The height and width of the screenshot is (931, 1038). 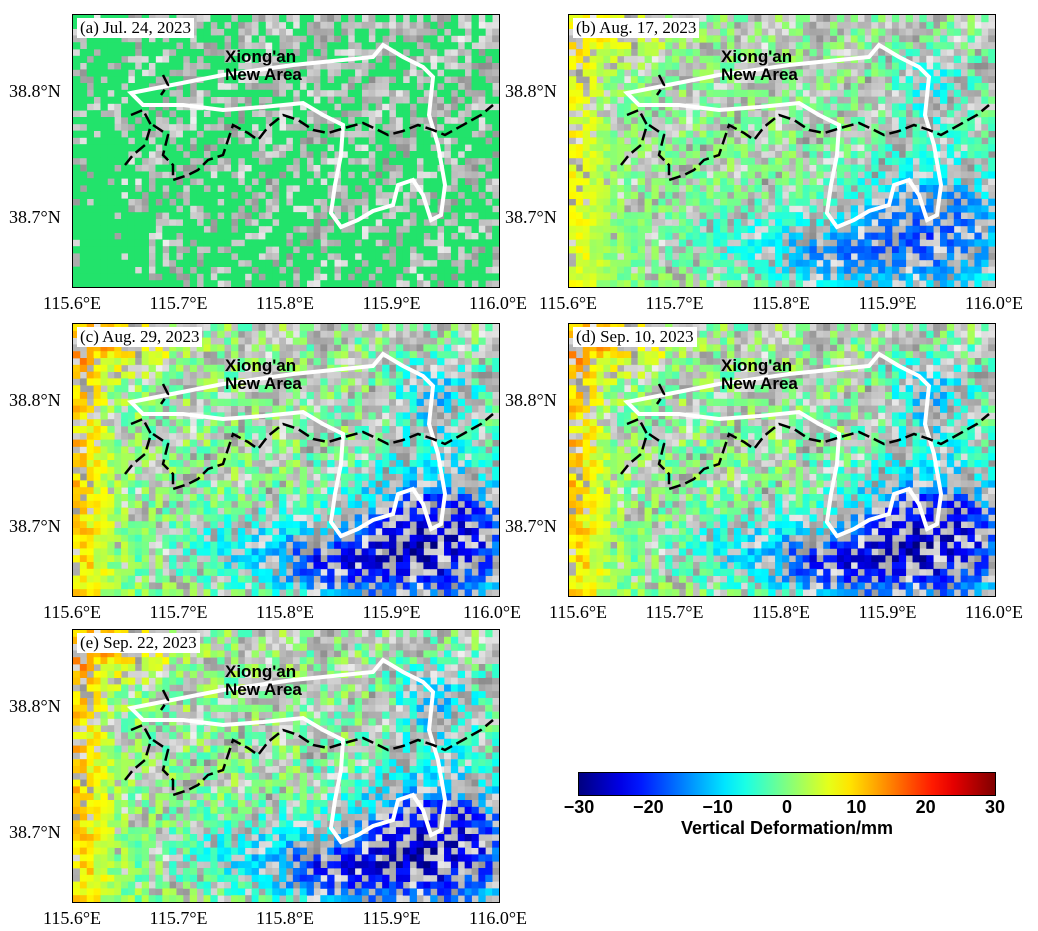 I want to click on map-frame: (b) Aug. 17, 2023 Xiong'an New Area, so click(x=782, y=151).